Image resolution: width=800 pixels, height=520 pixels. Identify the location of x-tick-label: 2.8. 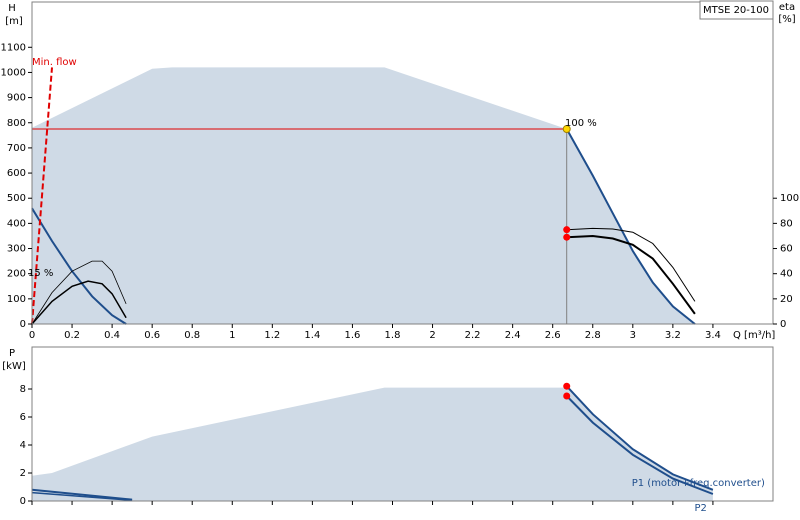
(593, 335).